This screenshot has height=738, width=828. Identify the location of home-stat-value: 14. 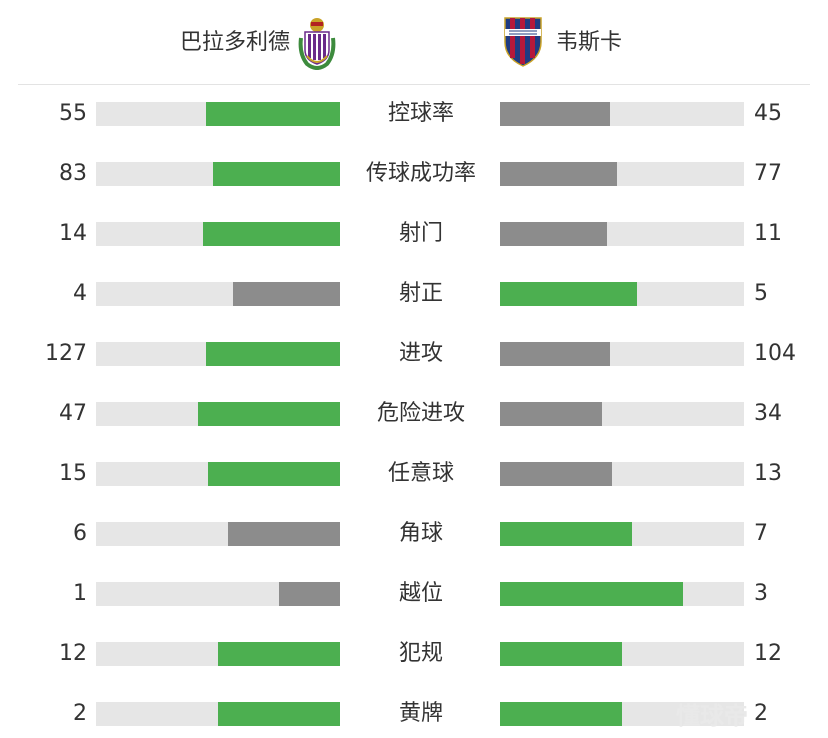
(73, 233).